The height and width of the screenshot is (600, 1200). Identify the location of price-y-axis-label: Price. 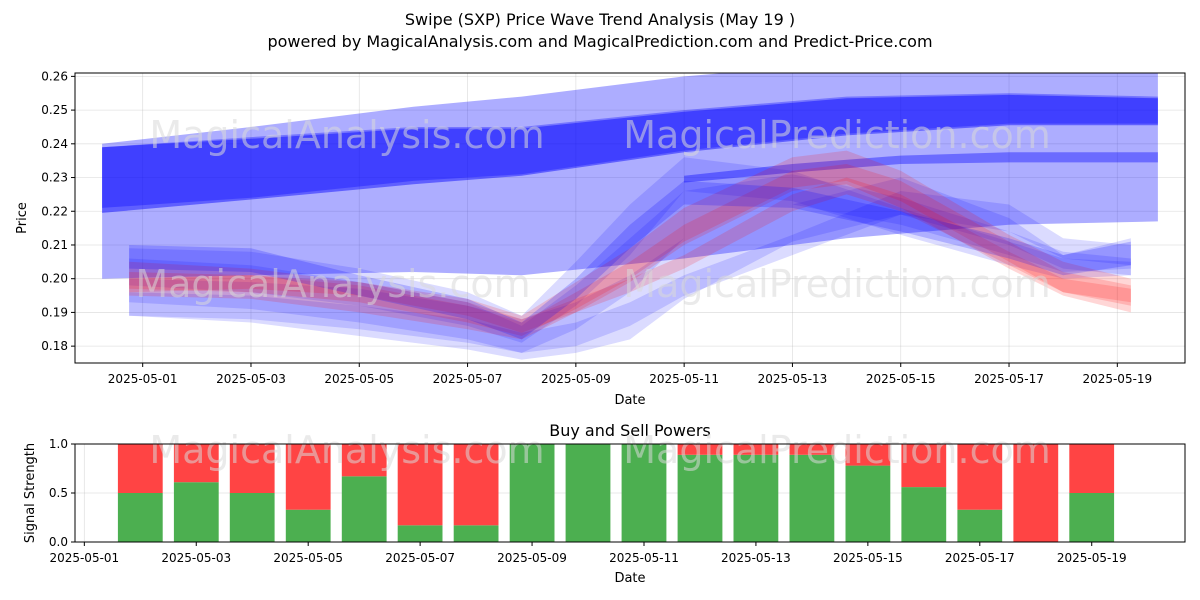
(22, 218).